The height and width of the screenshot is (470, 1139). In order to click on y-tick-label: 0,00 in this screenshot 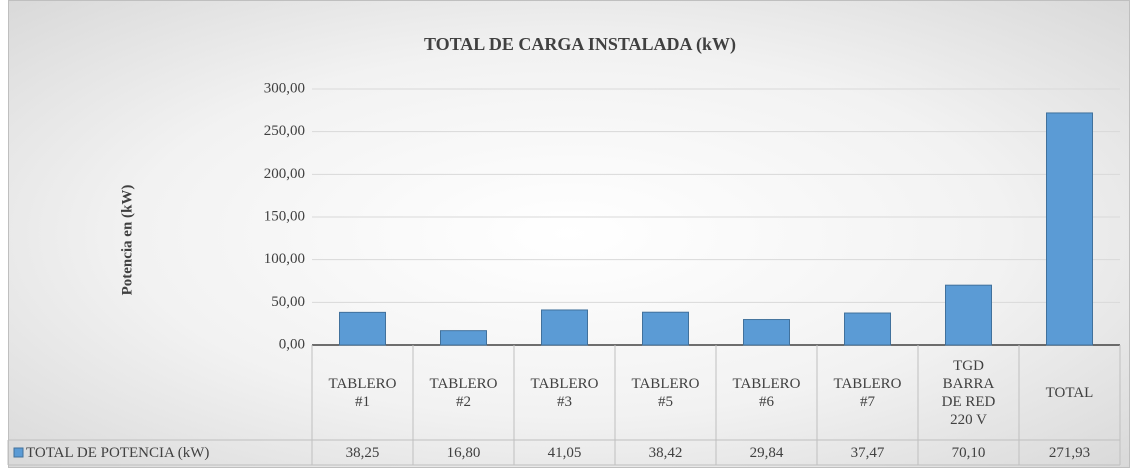, I will do `click(292, 344)`.